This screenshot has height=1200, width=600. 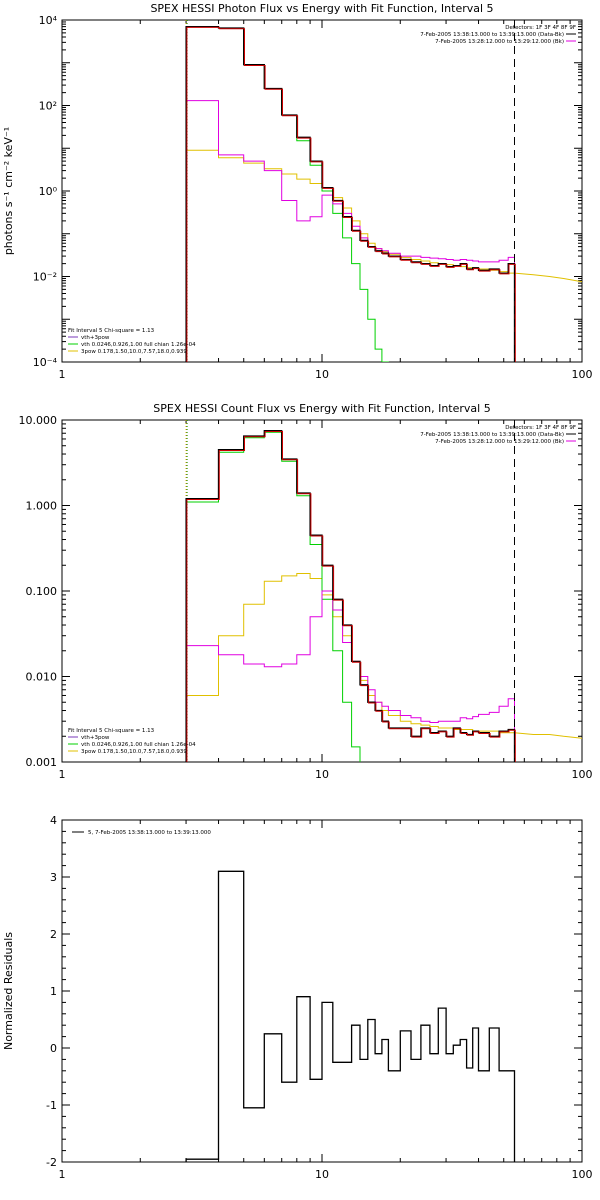 I want to click on y-tick-label: 10⁴, so click(x=48, y=20).